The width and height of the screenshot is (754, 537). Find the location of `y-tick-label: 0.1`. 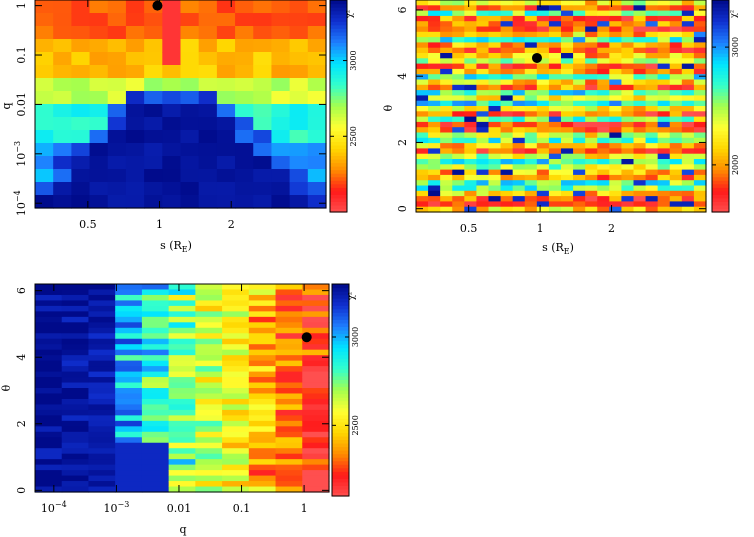

y-tick-label: 0.1 is located at coordinates (21, 55).